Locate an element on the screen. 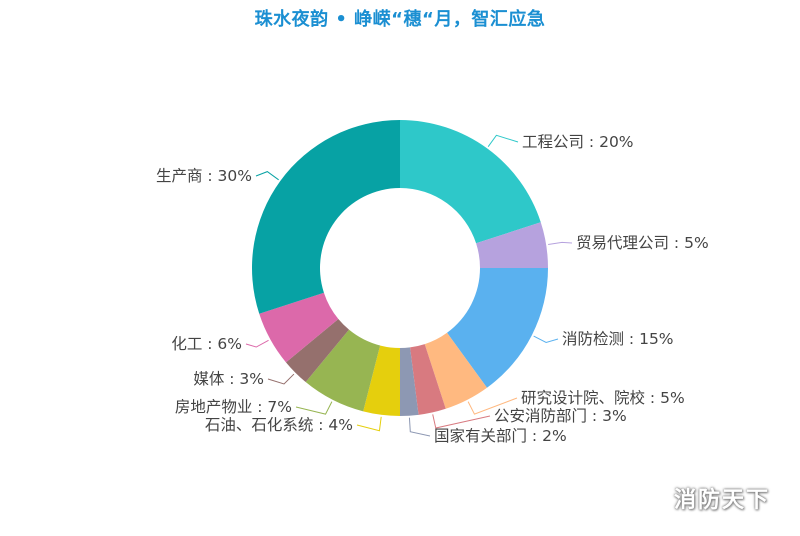 Image resolution: width=800 pixels, height=536 pixels. slice-label-石油、石化系统: 石油、石化系统 : 4% is located at coordinates (279, 425).